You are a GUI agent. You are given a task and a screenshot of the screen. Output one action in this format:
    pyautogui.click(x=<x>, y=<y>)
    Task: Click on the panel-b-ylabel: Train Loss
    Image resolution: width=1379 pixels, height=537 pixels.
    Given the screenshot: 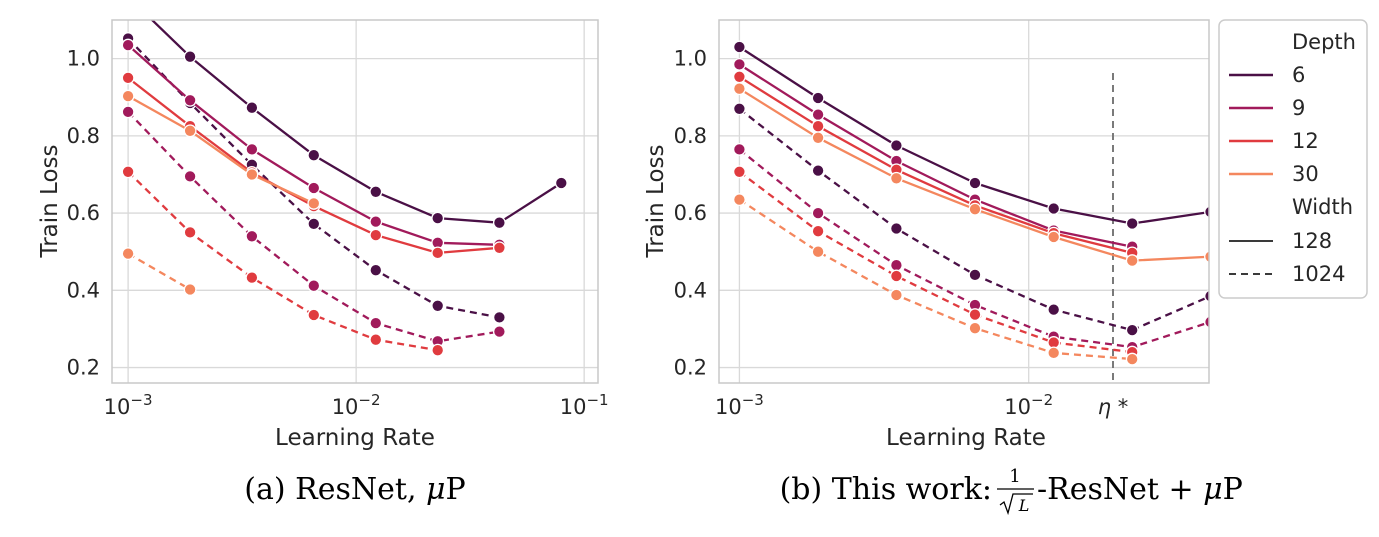 What is the action you would take?
    pyautogui.click(x=656, y=202)
    